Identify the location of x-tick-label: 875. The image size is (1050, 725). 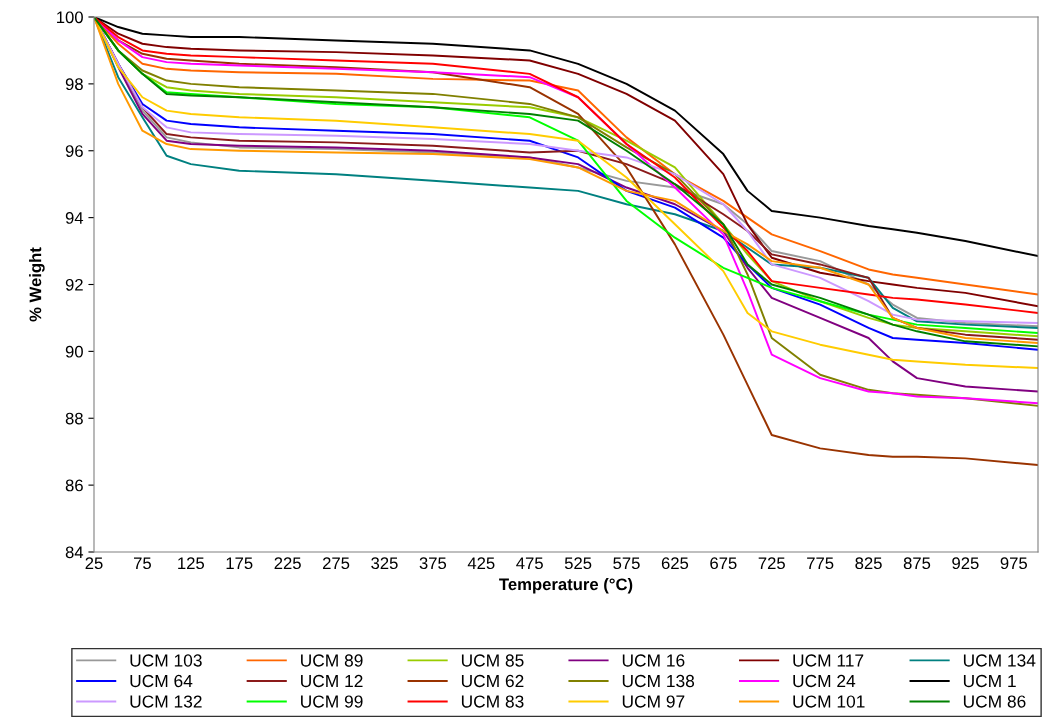
(917, 563).